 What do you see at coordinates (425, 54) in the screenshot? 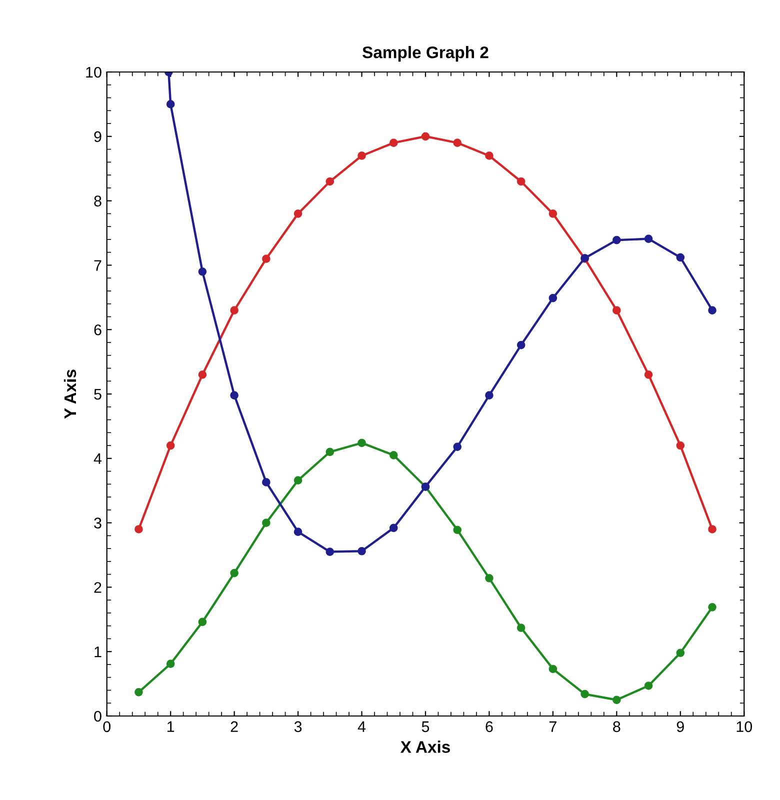
I see `chart-title: Sample Graph 2` at bounding box center [425, 54].